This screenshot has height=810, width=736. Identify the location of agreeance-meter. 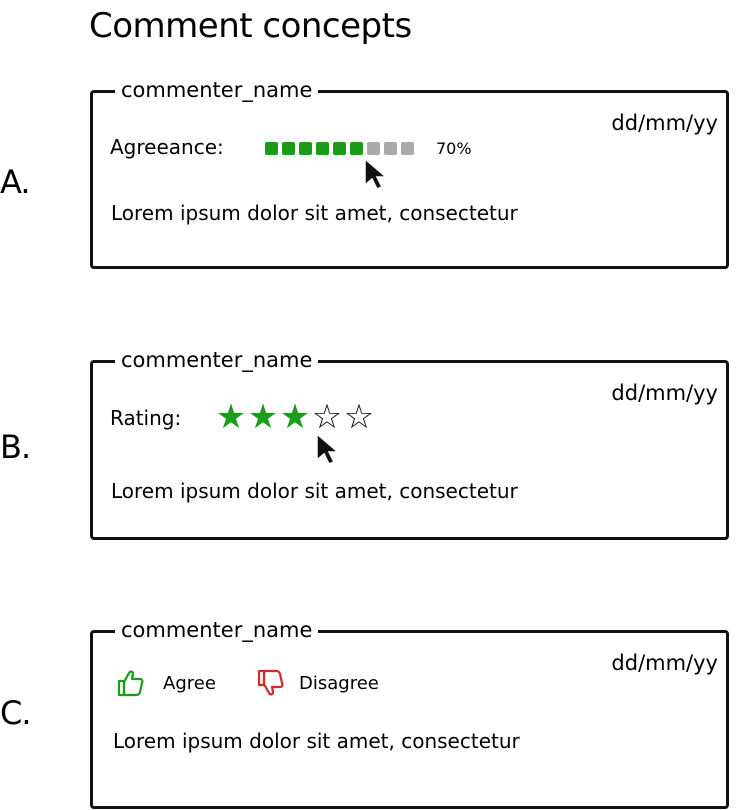
(339, 148).